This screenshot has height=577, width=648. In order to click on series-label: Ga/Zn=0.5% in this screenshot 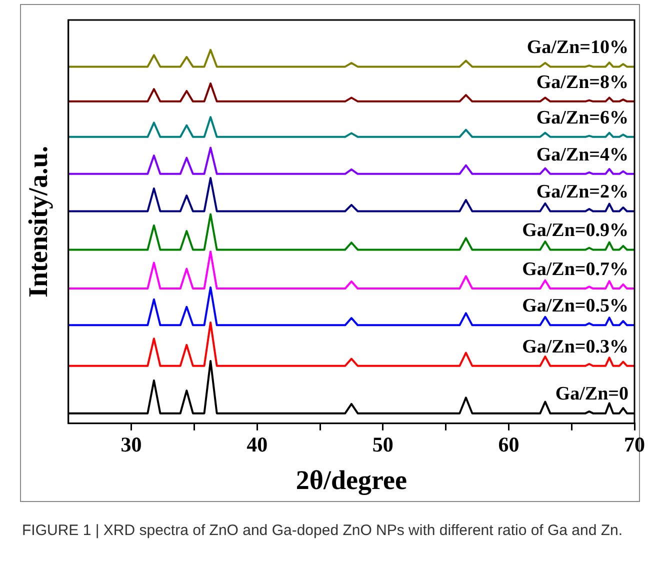, I will do `click(575, 306)`.